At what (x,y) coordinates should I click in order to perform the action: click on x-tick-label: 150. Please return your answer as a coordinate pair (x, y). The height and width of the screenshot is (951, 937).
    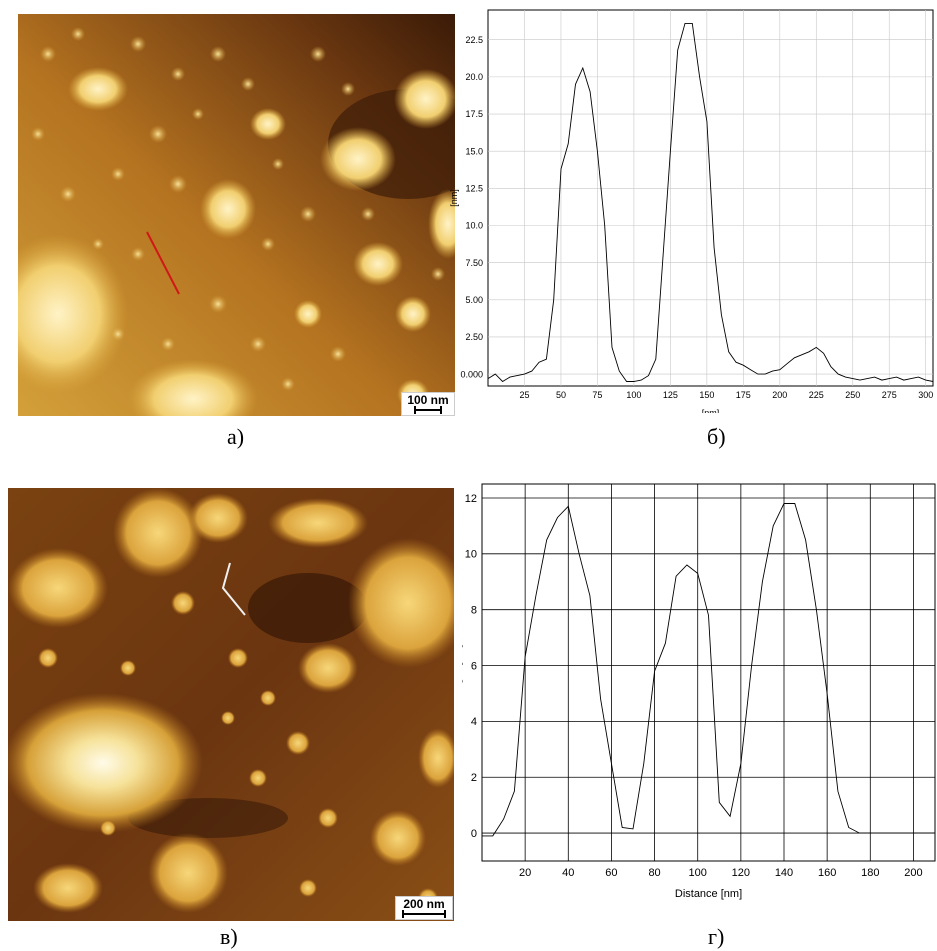
    Looking at the image, I should click on (706, 395).